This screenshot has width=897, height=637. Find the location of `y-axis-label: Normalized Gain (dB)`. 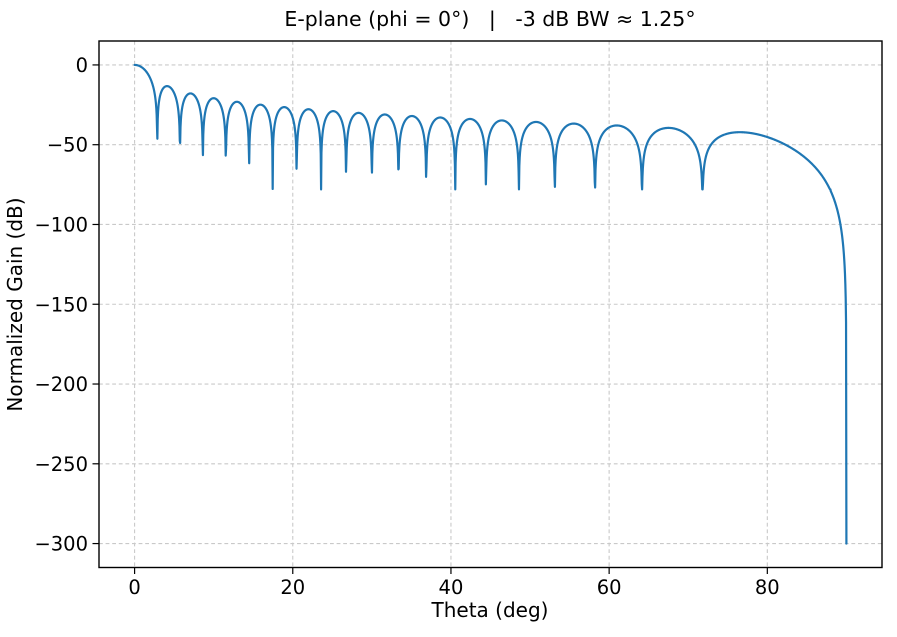

y-axis-label: Normalized Gain (dB) is located at coordinates (15, 304).